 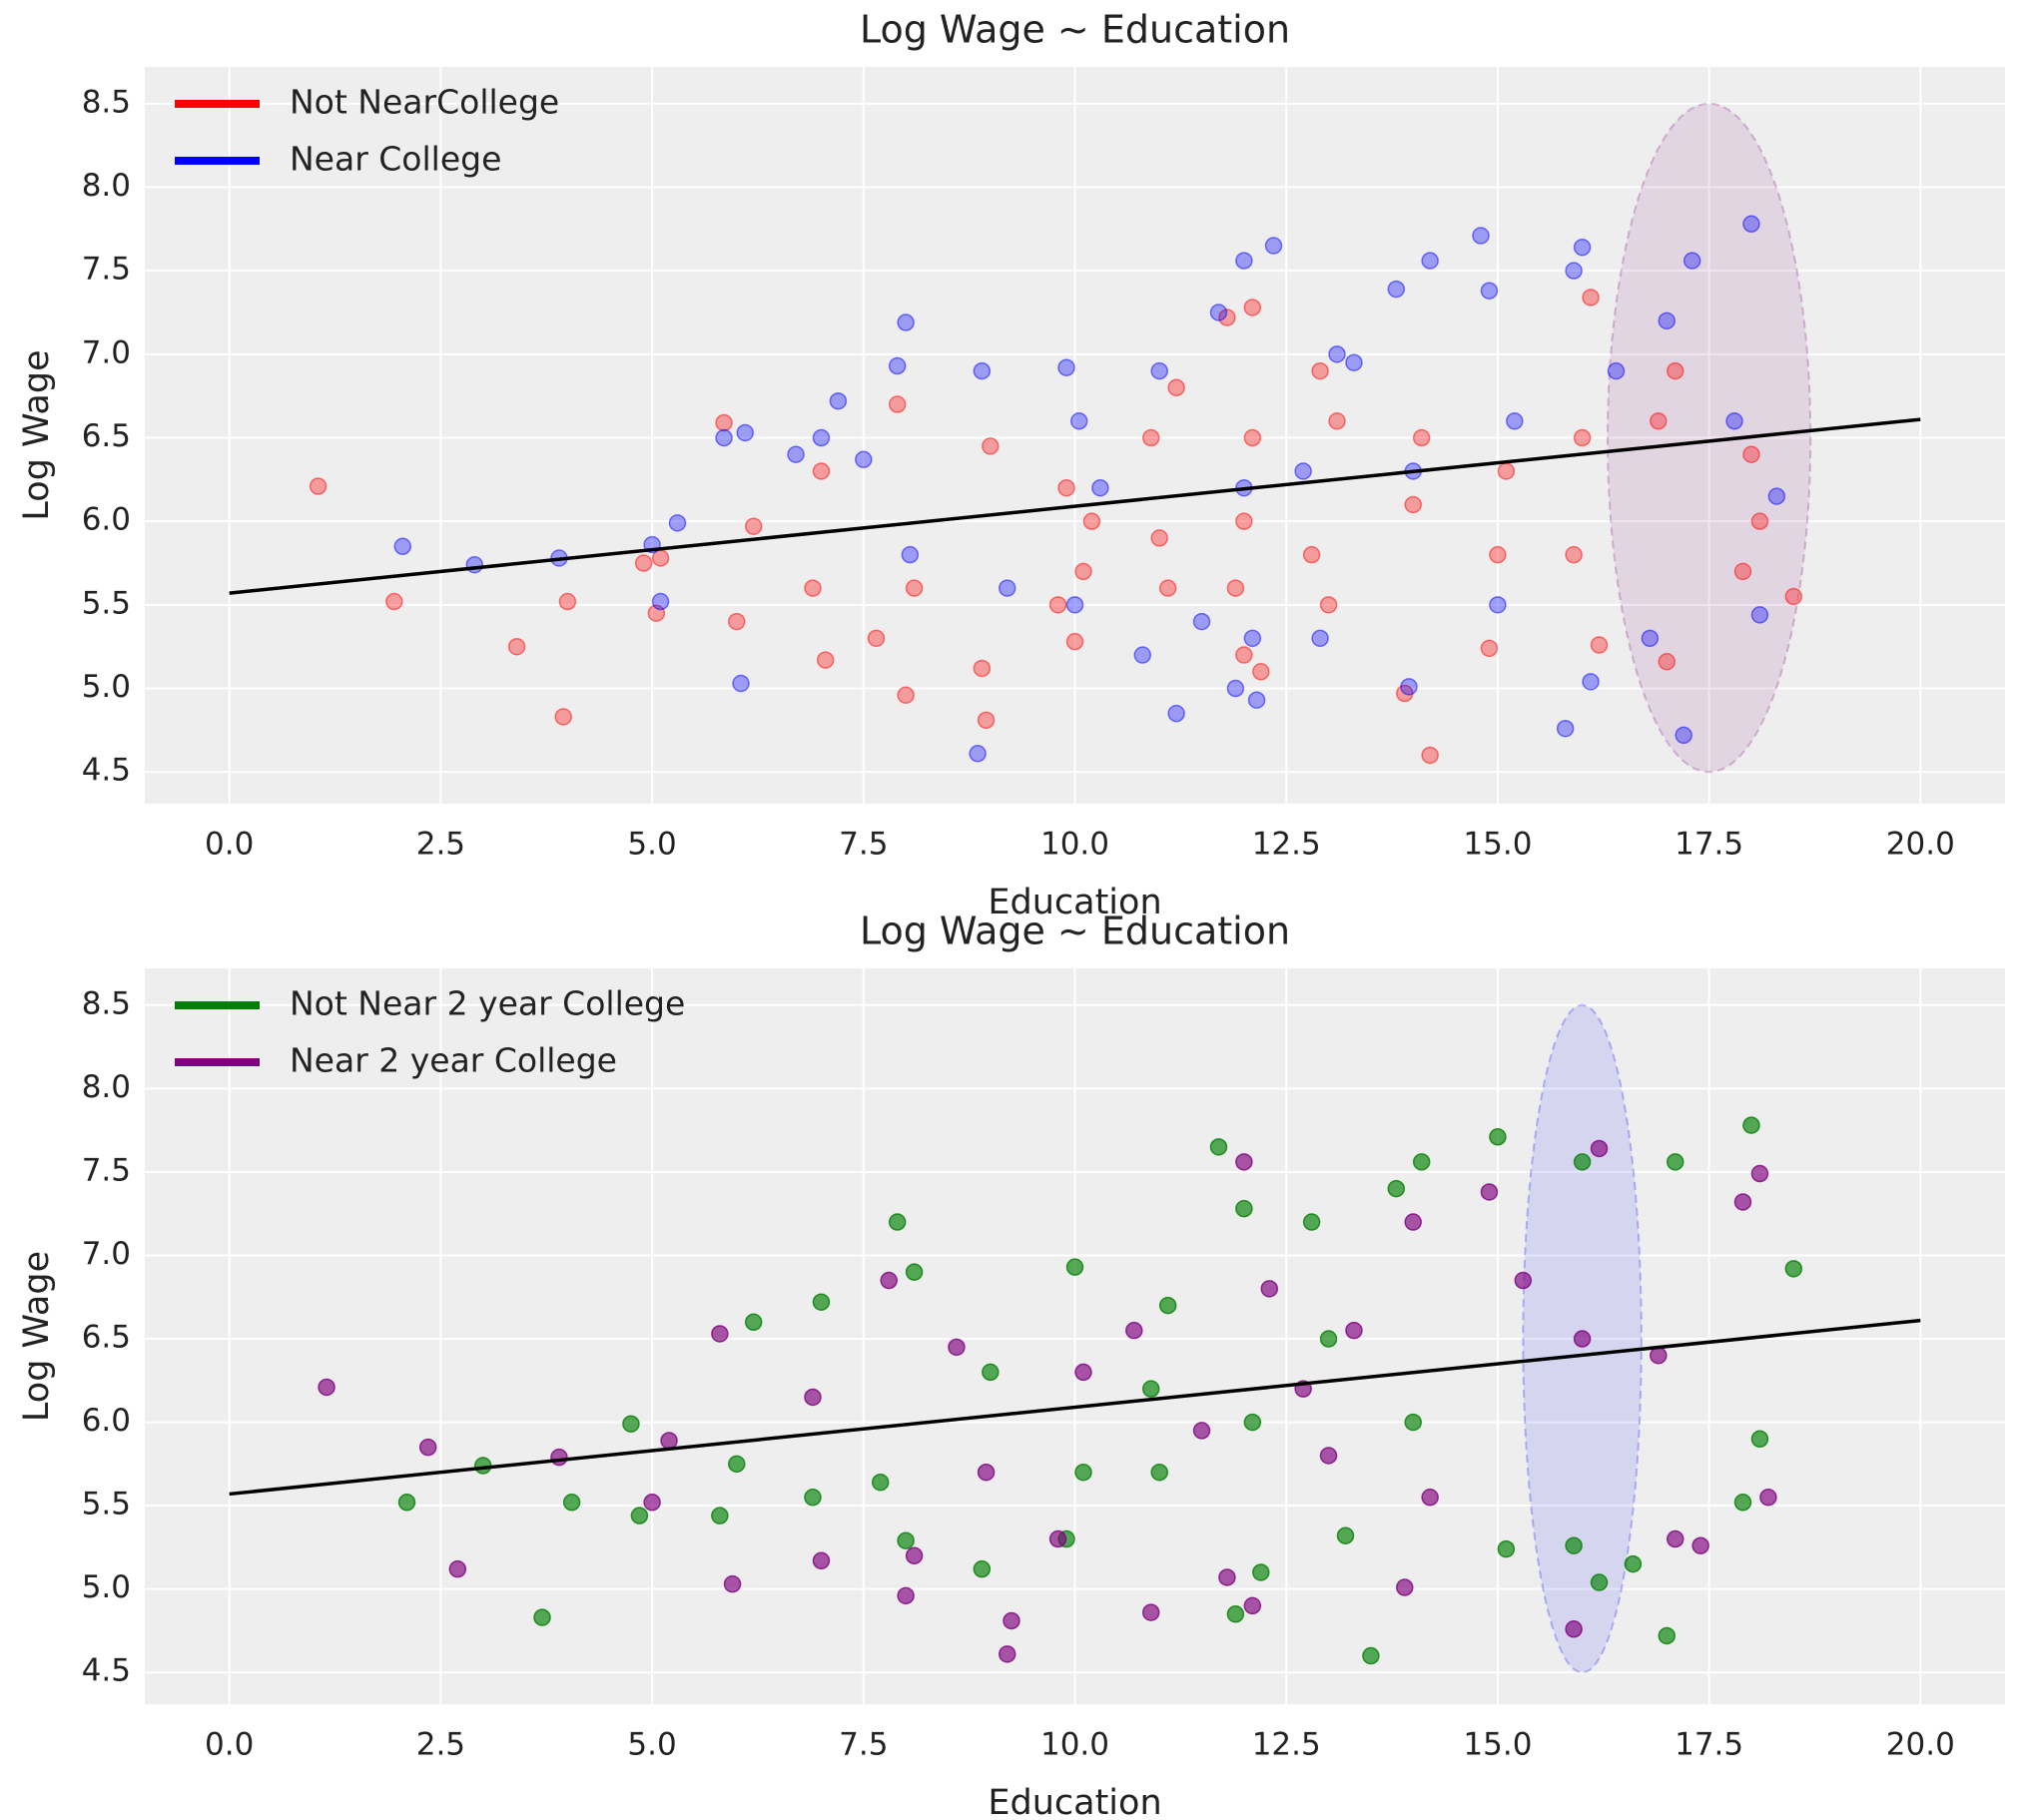 What do you see at coordinates (651, 1745) in the screenshot?
I see `x-tick-label: 5.0` at bounding box center [651, 1745].